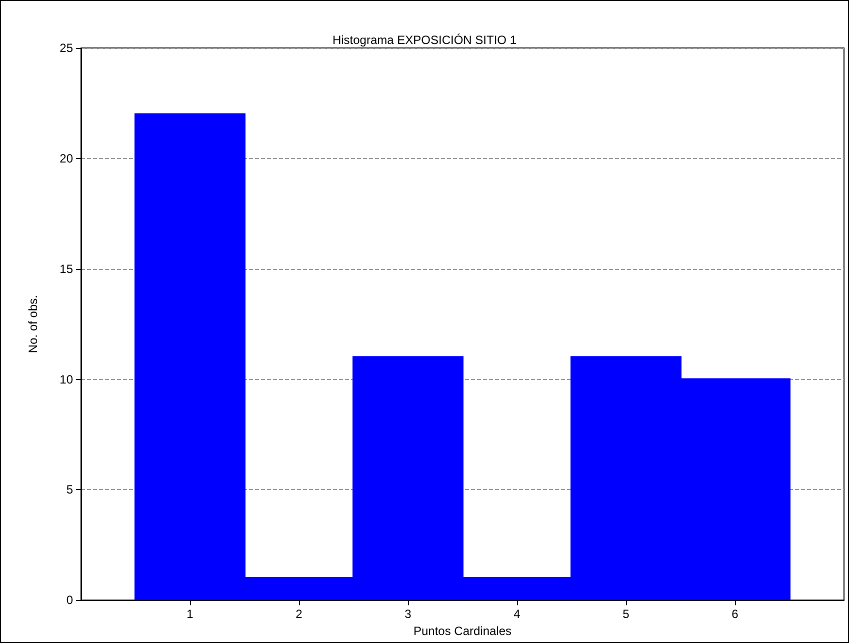 This screenshot has width=849, height=643. What do you see at coordinates (33, 324) in the screenshot?
I see `y-axis-title: No. of obs.` at bounding box center [33, 324].